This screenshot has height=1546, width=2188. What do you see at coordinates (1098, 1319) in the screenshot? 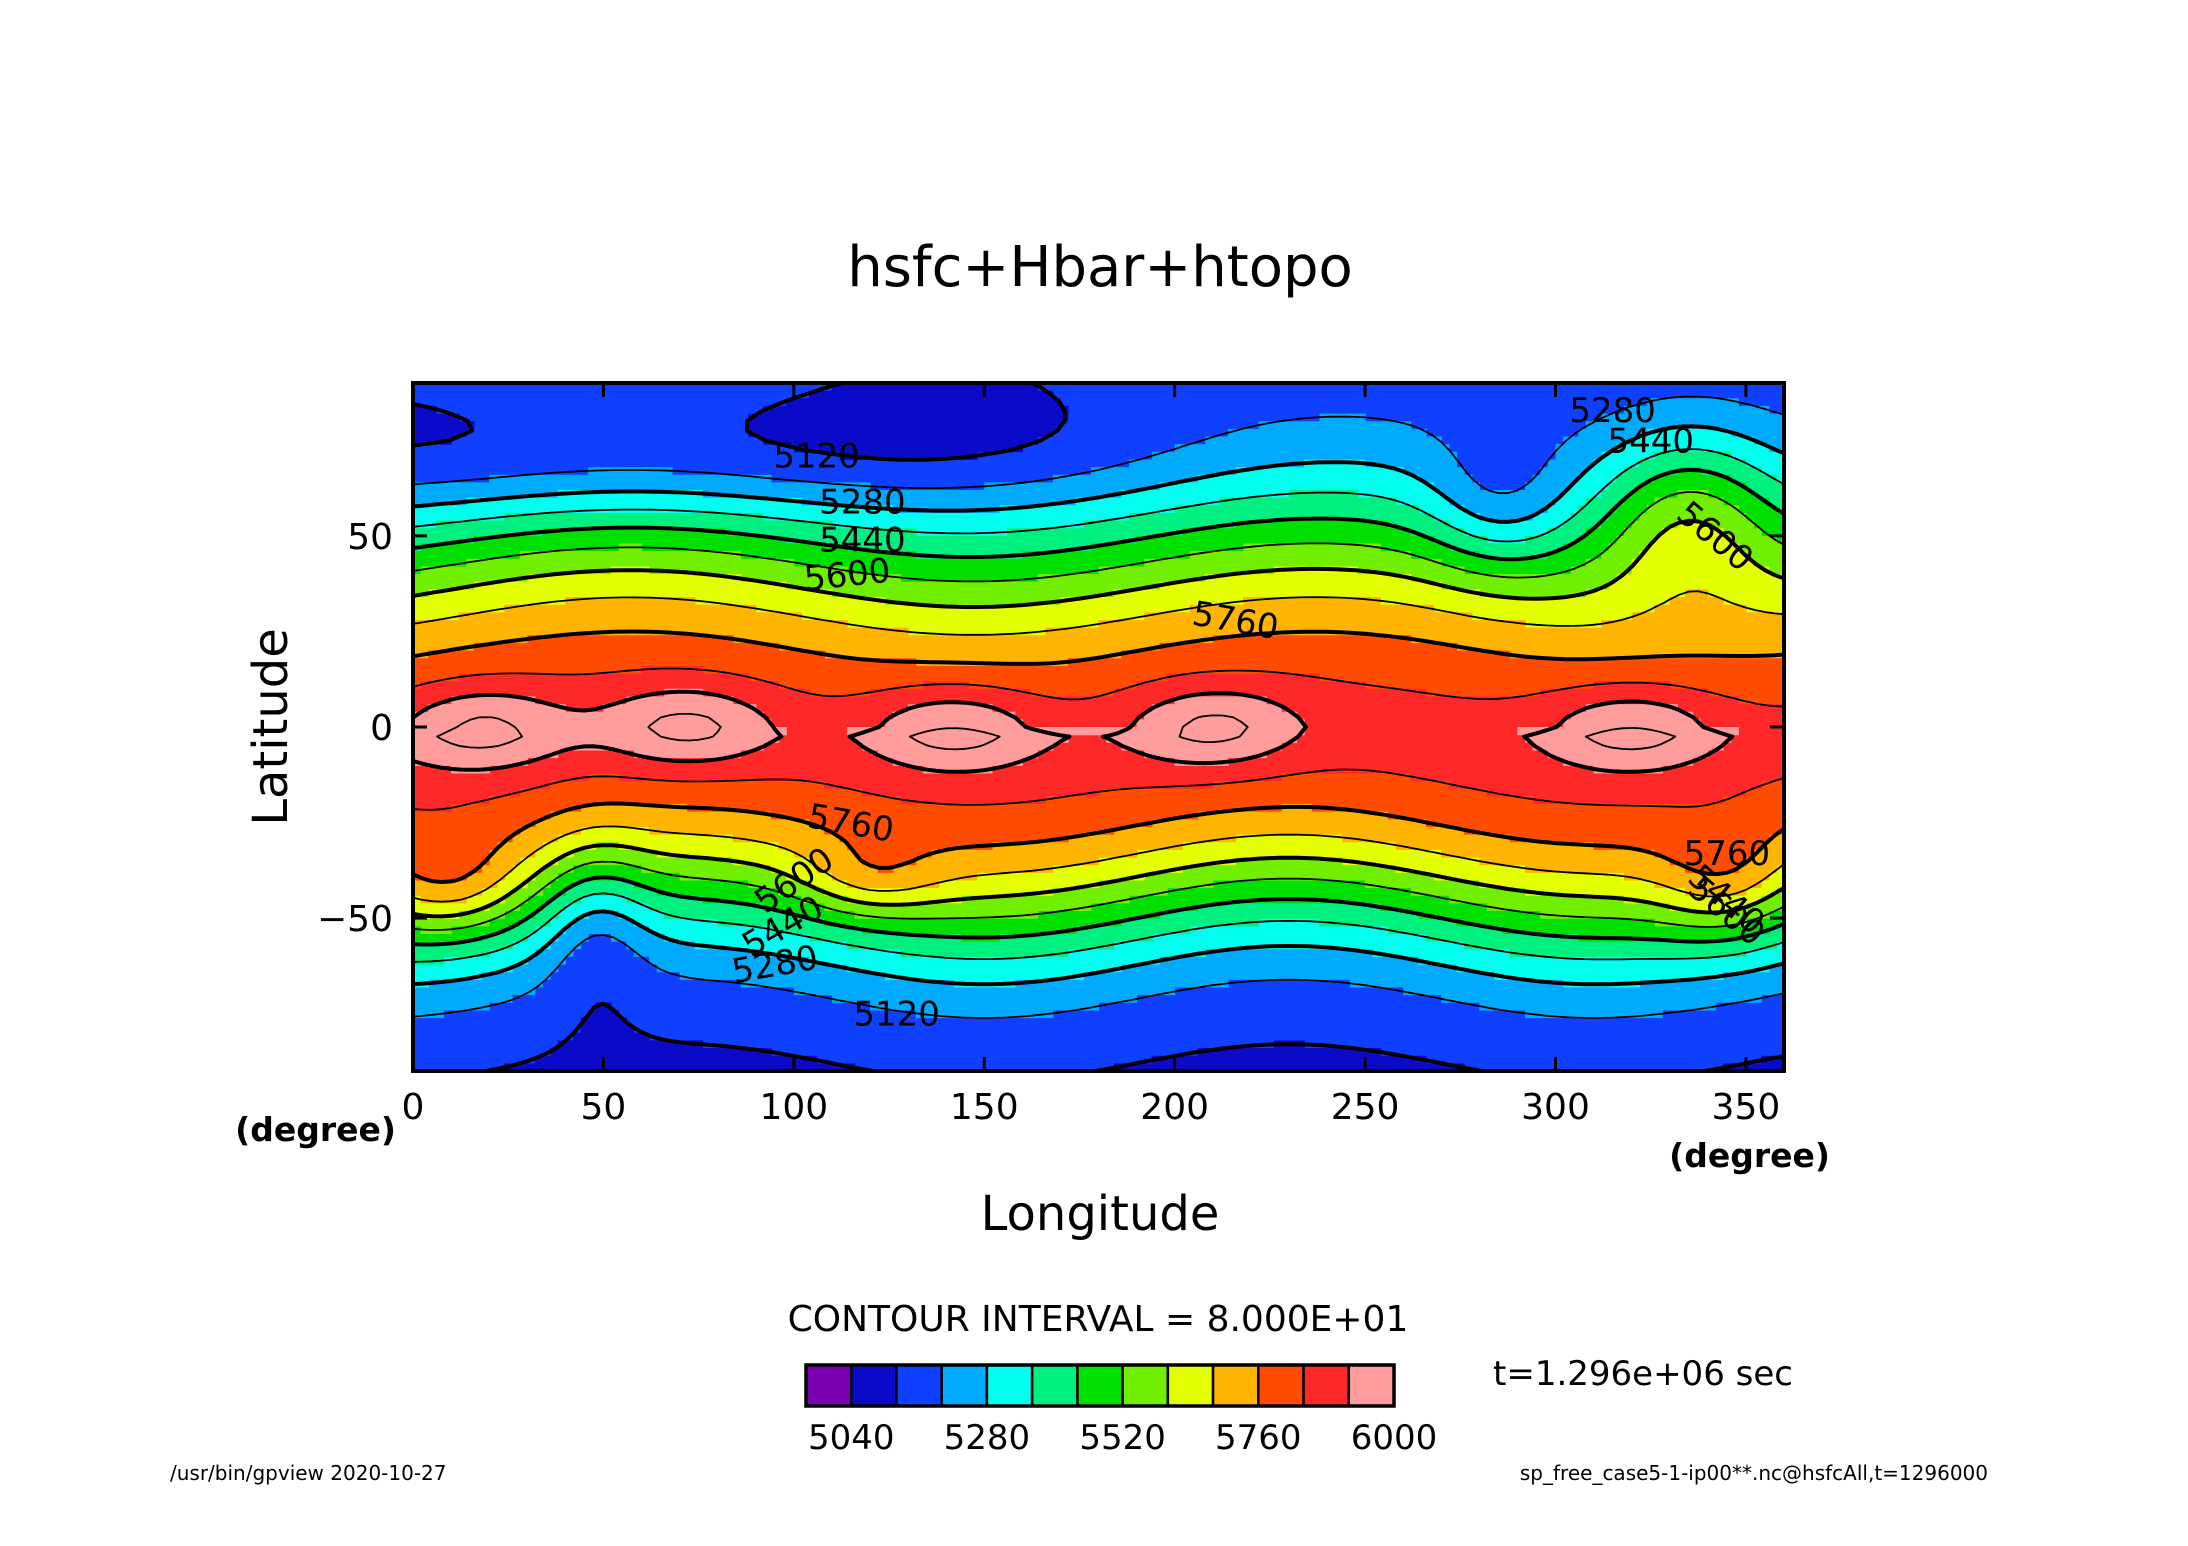
I see `contour-interval: CONTOUR INTERVAL = 8.000E+01` at bounding box center [1098, 1319].